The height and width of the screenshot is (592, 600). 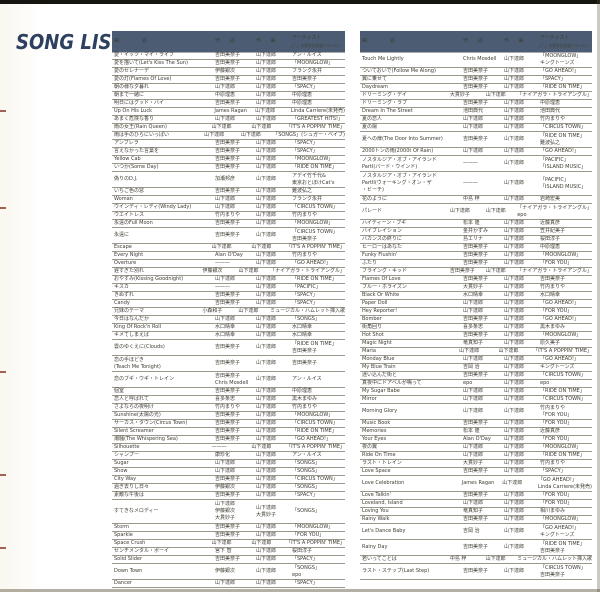 What do you see at coordinates (370, 127) in the screenshot?
I see `cell-title: 夏の陽` at bounding box center [370, 127].